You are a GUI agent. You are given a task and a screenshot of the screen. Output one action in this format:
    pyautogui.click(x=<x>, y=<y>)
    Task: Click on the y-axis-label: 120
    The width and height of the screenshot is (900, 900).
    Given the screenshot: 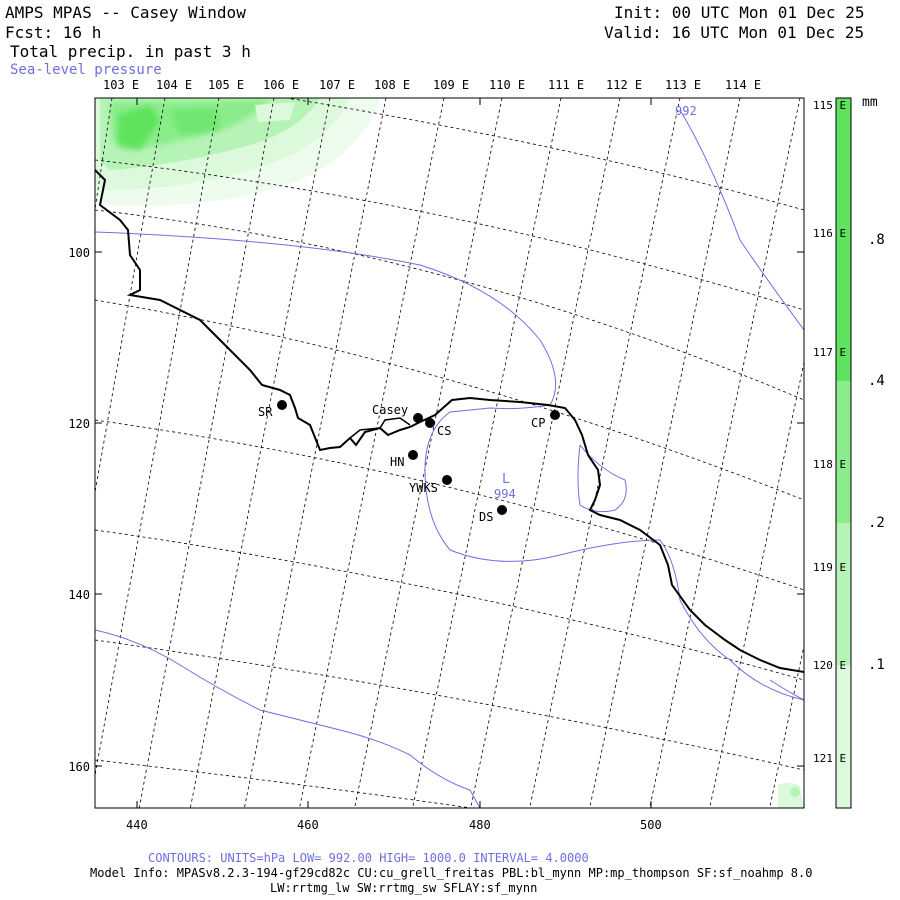 What is the action you would take?
    pyautogui.click(x=79, y=424)
    